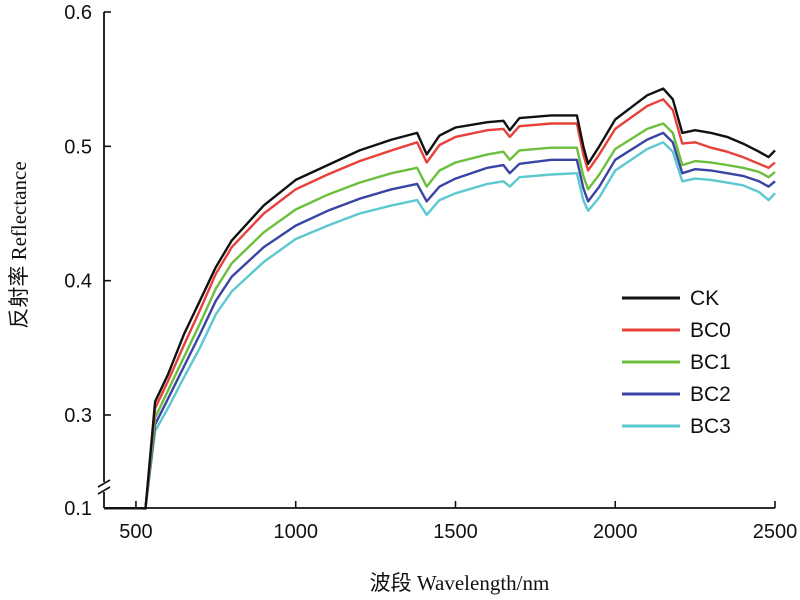 This screenshot has height=600, width=800. Describe the element at coordinates (104, 483) in the screenshot. I see `axis-break-mark-upper` at that location.